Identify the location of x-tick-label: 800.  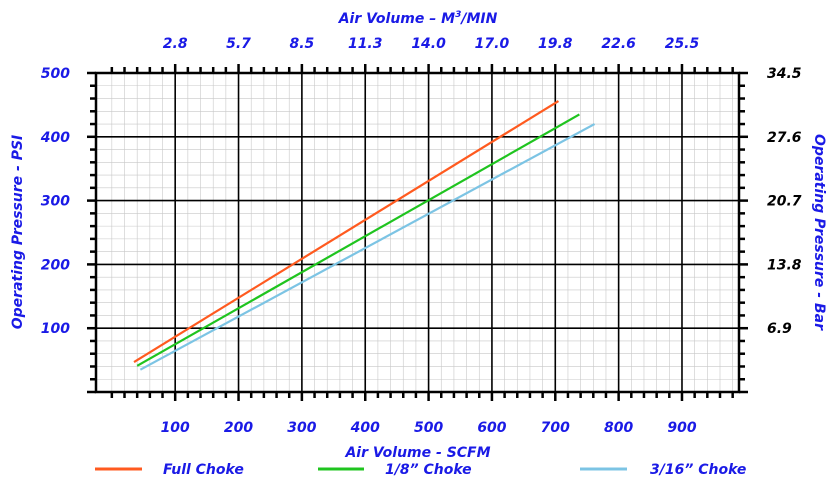
(618, 428).